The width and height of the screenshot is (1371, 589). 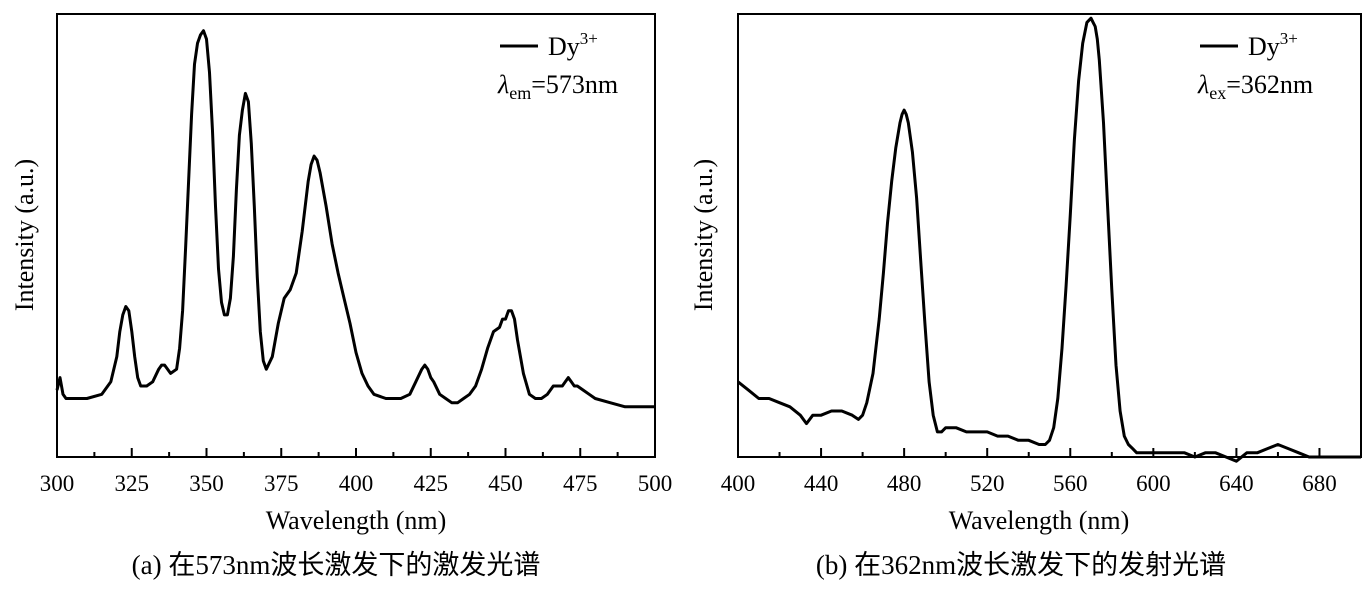 What do you see at coordinates (132, 483) in the screenshot?
I see `chart-a-x-tick-label: 325` at bounding box center [132, 483].